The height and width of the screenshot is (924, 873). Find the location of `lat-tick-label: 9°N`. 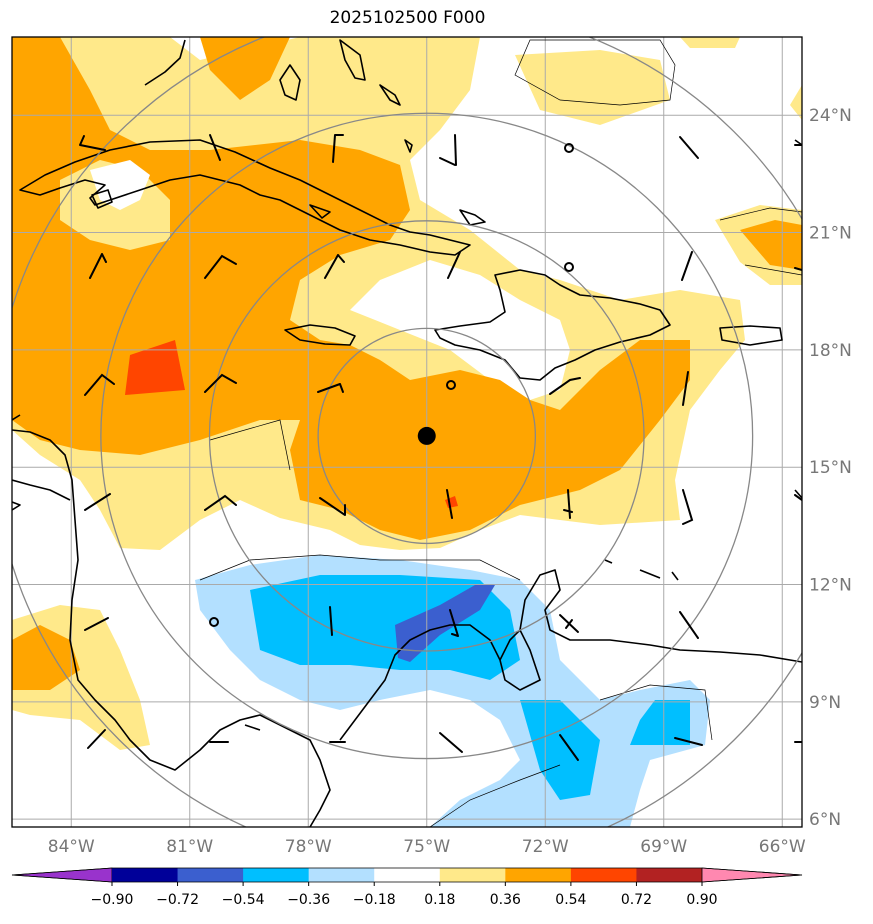

lat-tick-label: 9°N is located at coordinates (825, 703).